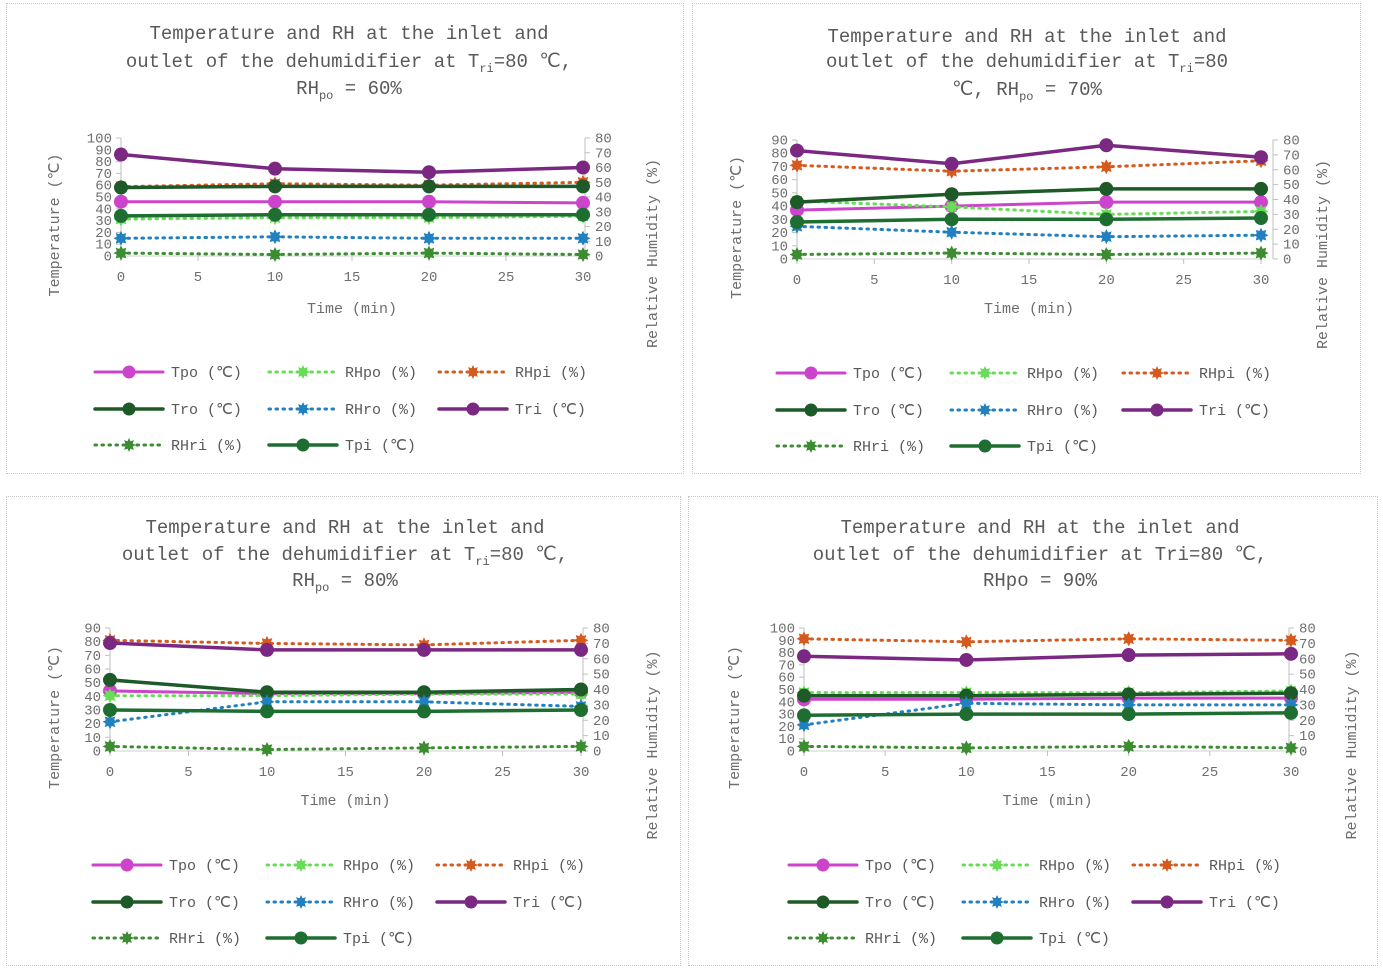  Describe the element at coordinates (1291, 246) in the screenshot. I see `y2-tick-label: 10` at that location.